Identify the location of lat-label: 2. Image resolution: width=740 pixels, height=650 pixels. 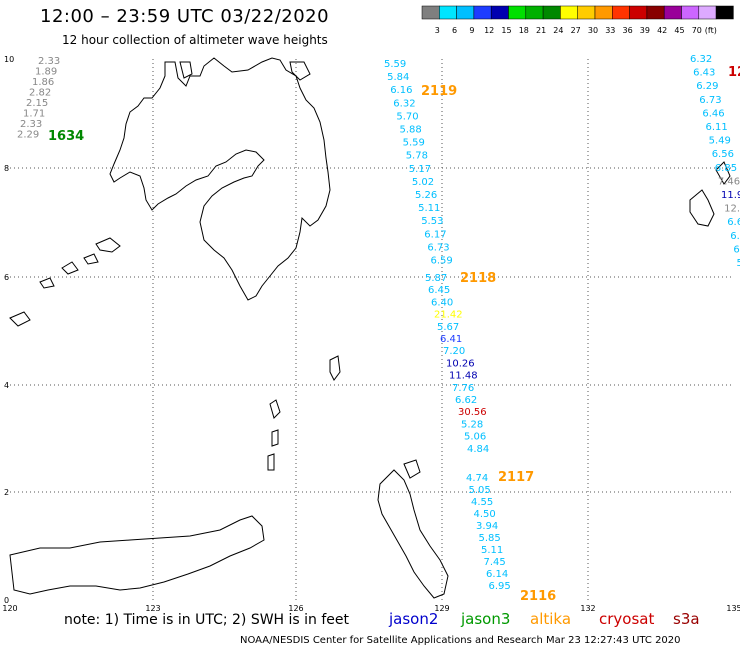
(6, 492).